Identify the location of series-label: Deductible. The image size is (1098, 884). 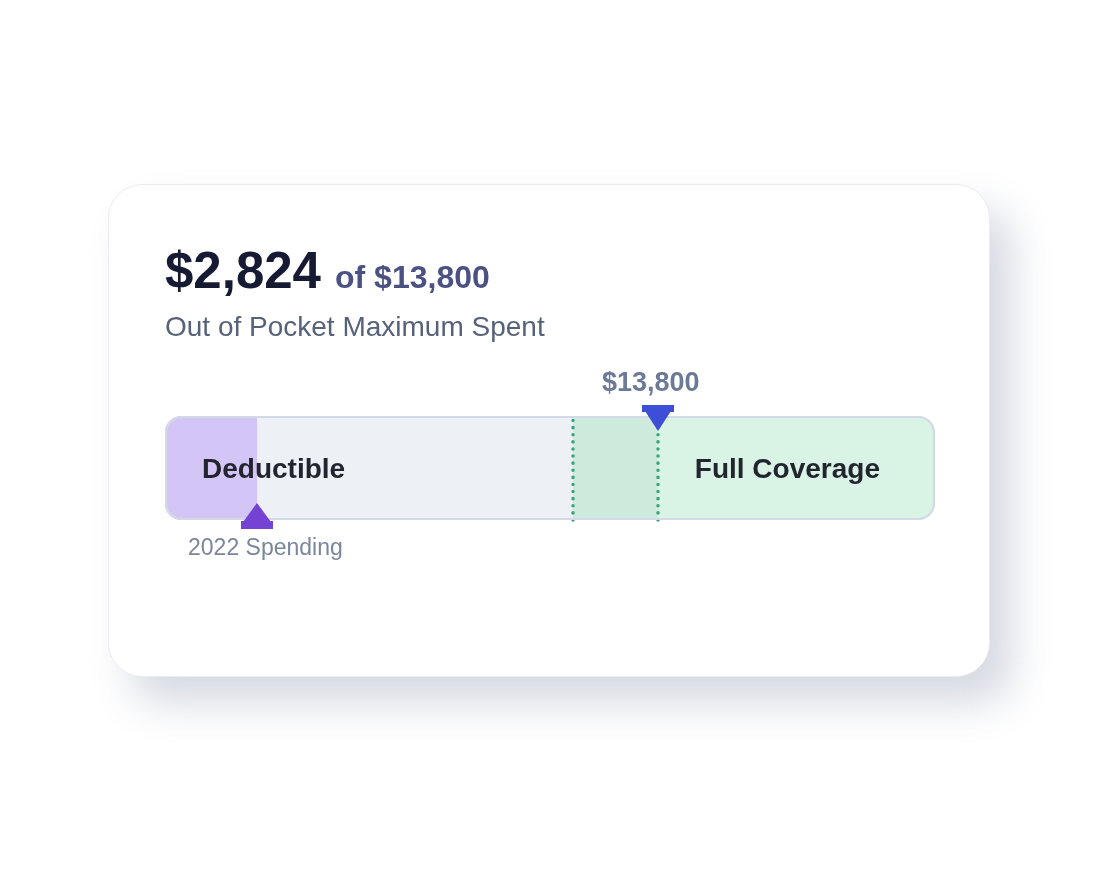
(274, 468).